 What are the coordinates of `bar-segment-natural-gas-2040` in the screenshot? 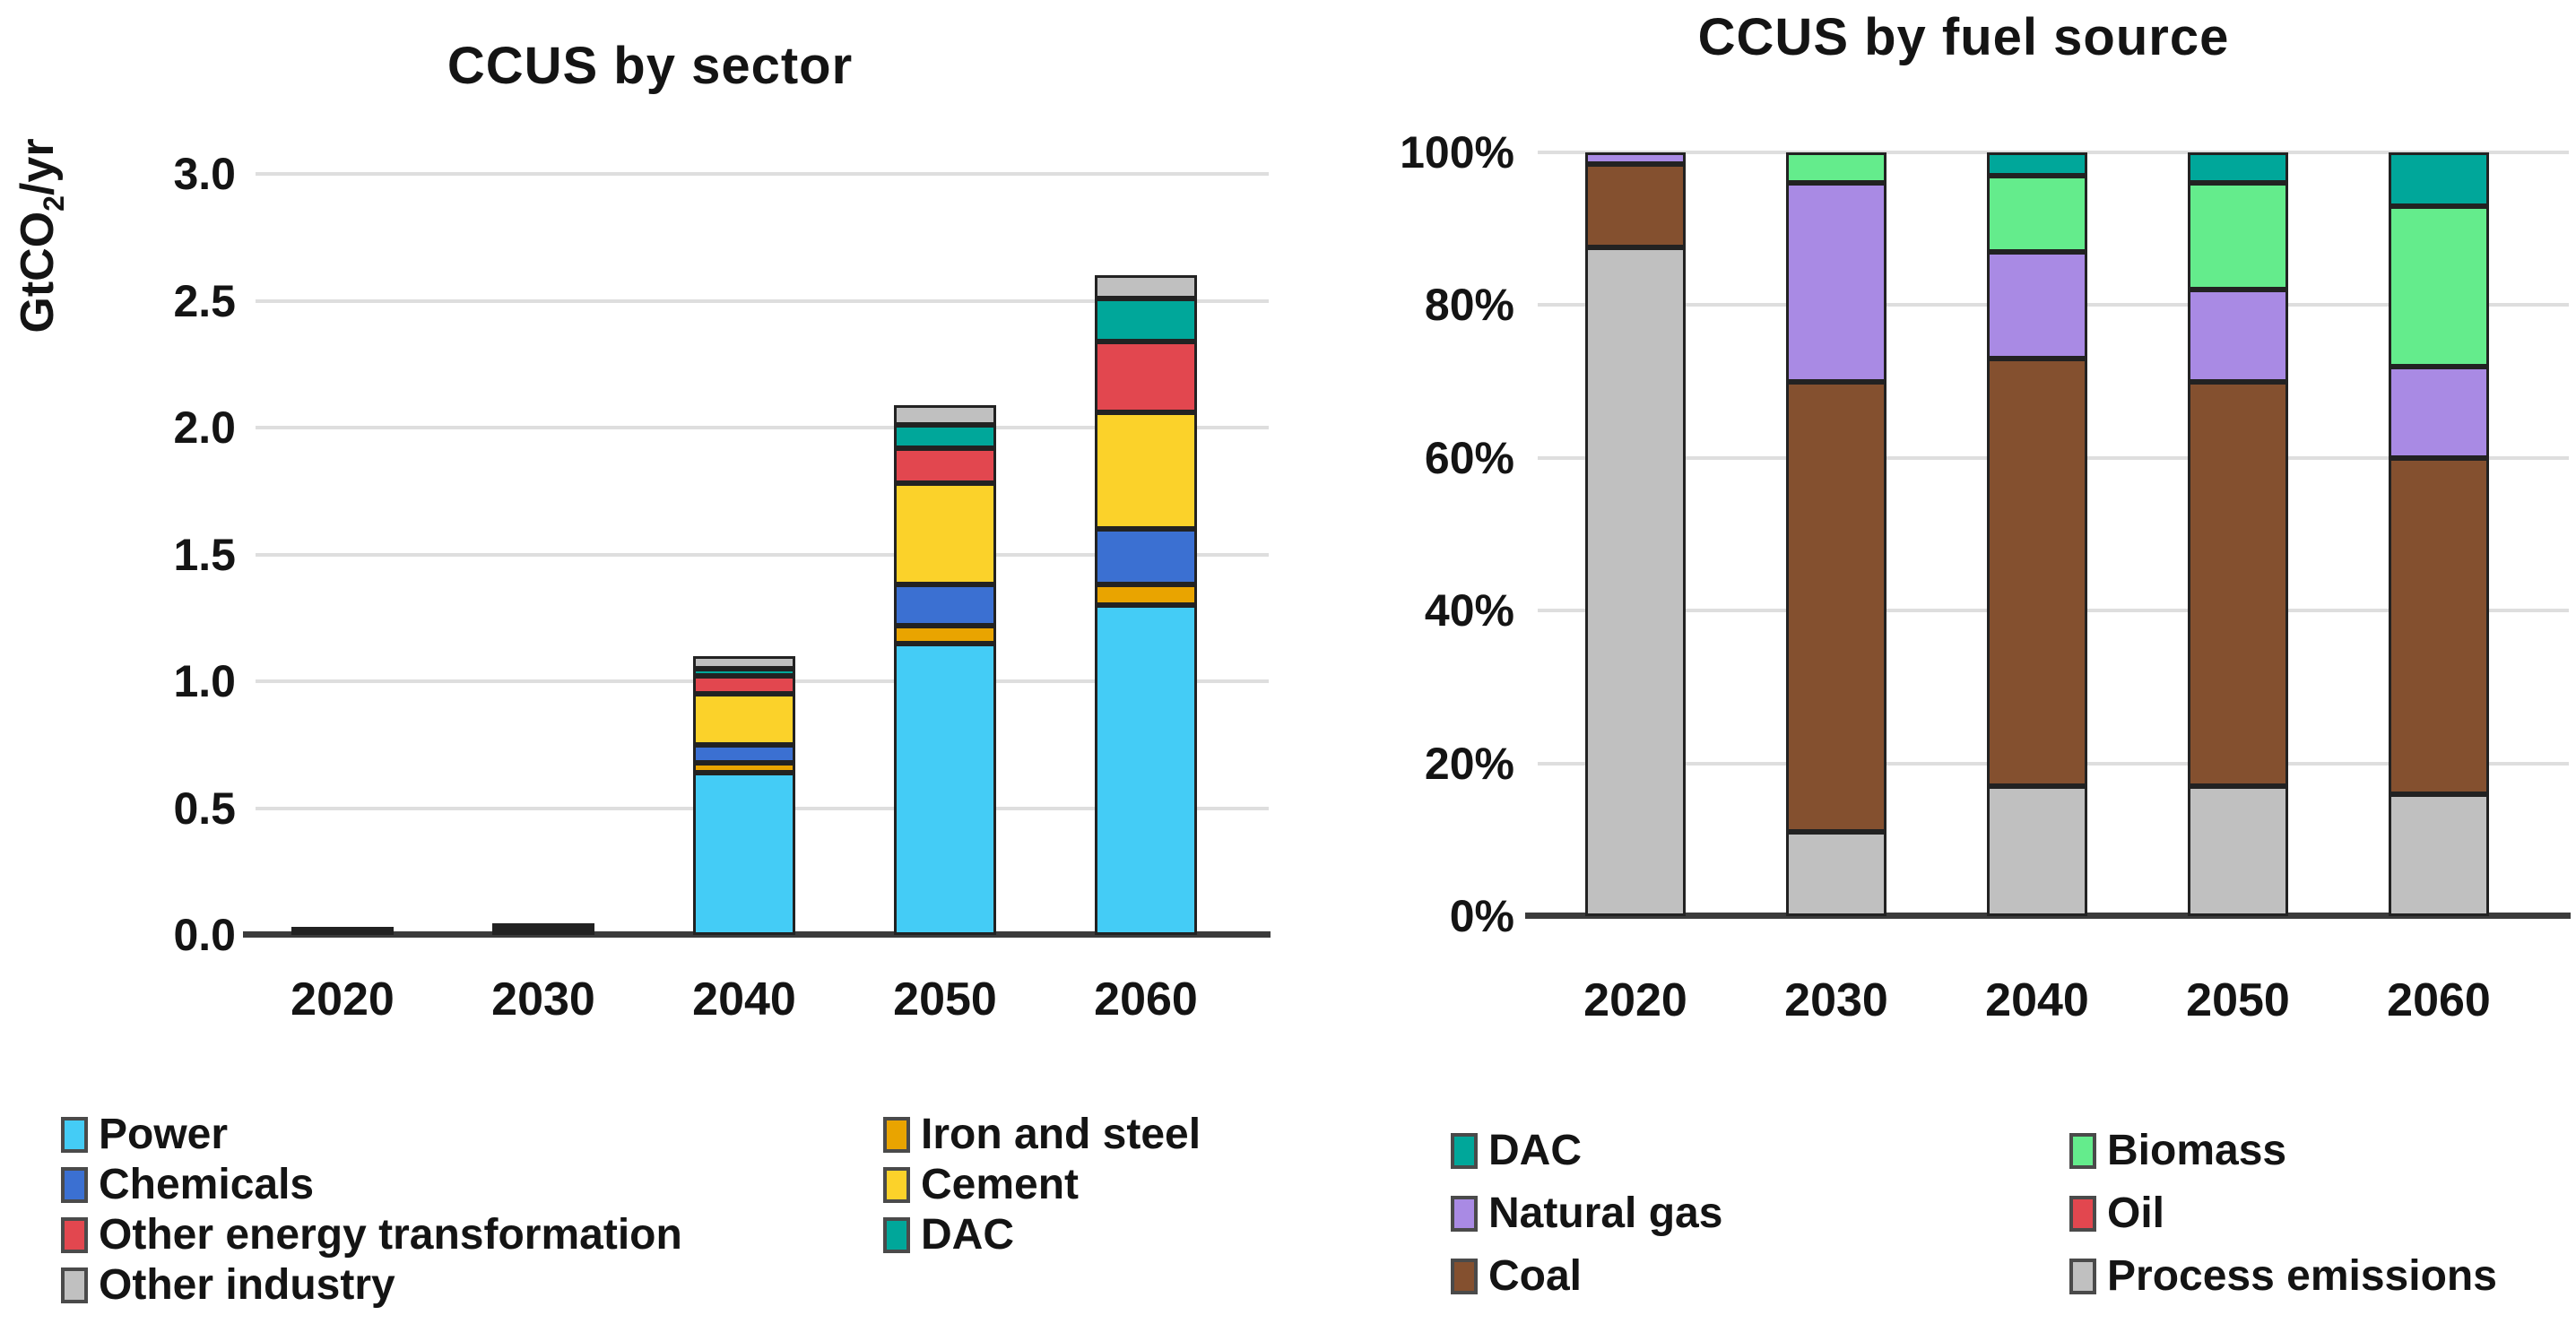 It's located at (2037, 305).